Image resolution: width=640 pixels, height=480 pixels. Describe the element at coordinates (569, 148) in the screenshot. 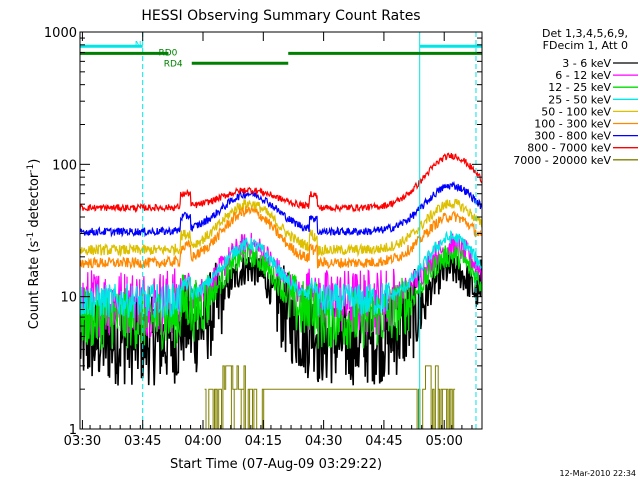

I see `legend-label: 800 - 7000 keV` at that location.